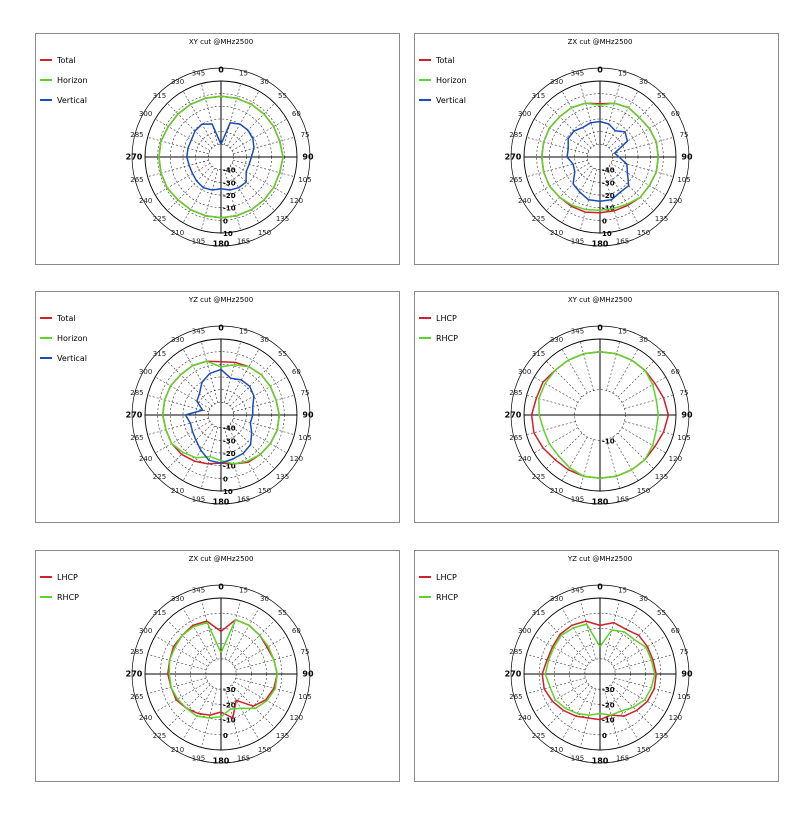  What do you see at coordinates (308, 157) in the screenshot?
I see `angle-label: 90` at bounding box center [308, 157].